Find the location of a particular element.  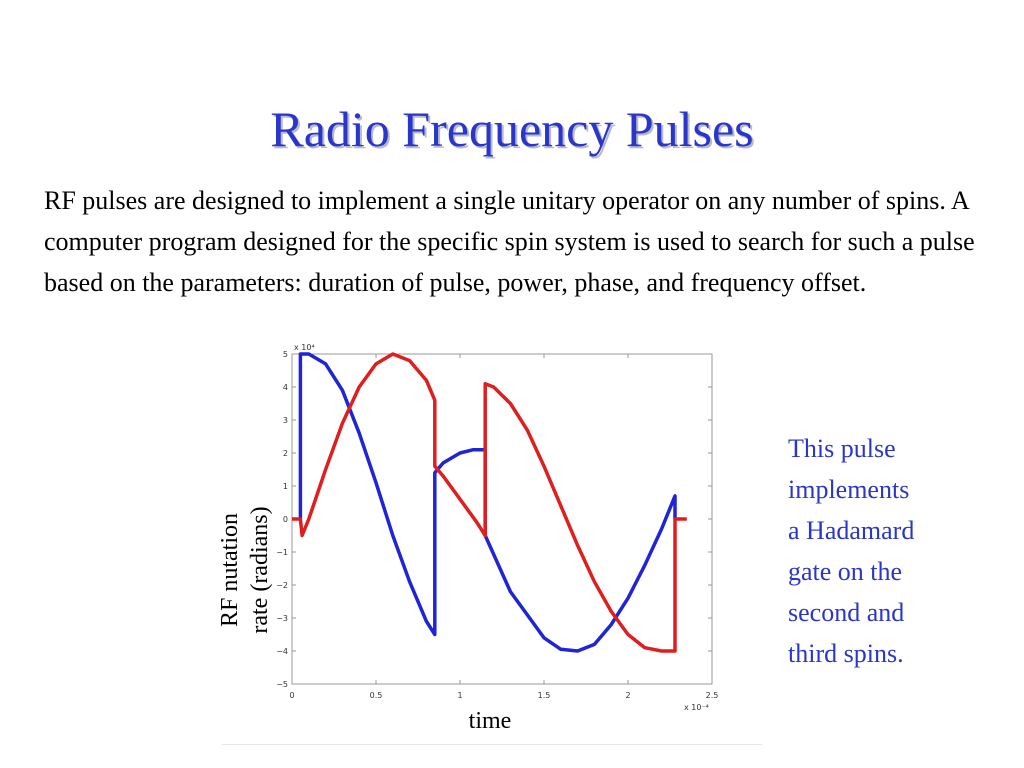

y-tick-label: −3 is located at coordinates (282, 618).